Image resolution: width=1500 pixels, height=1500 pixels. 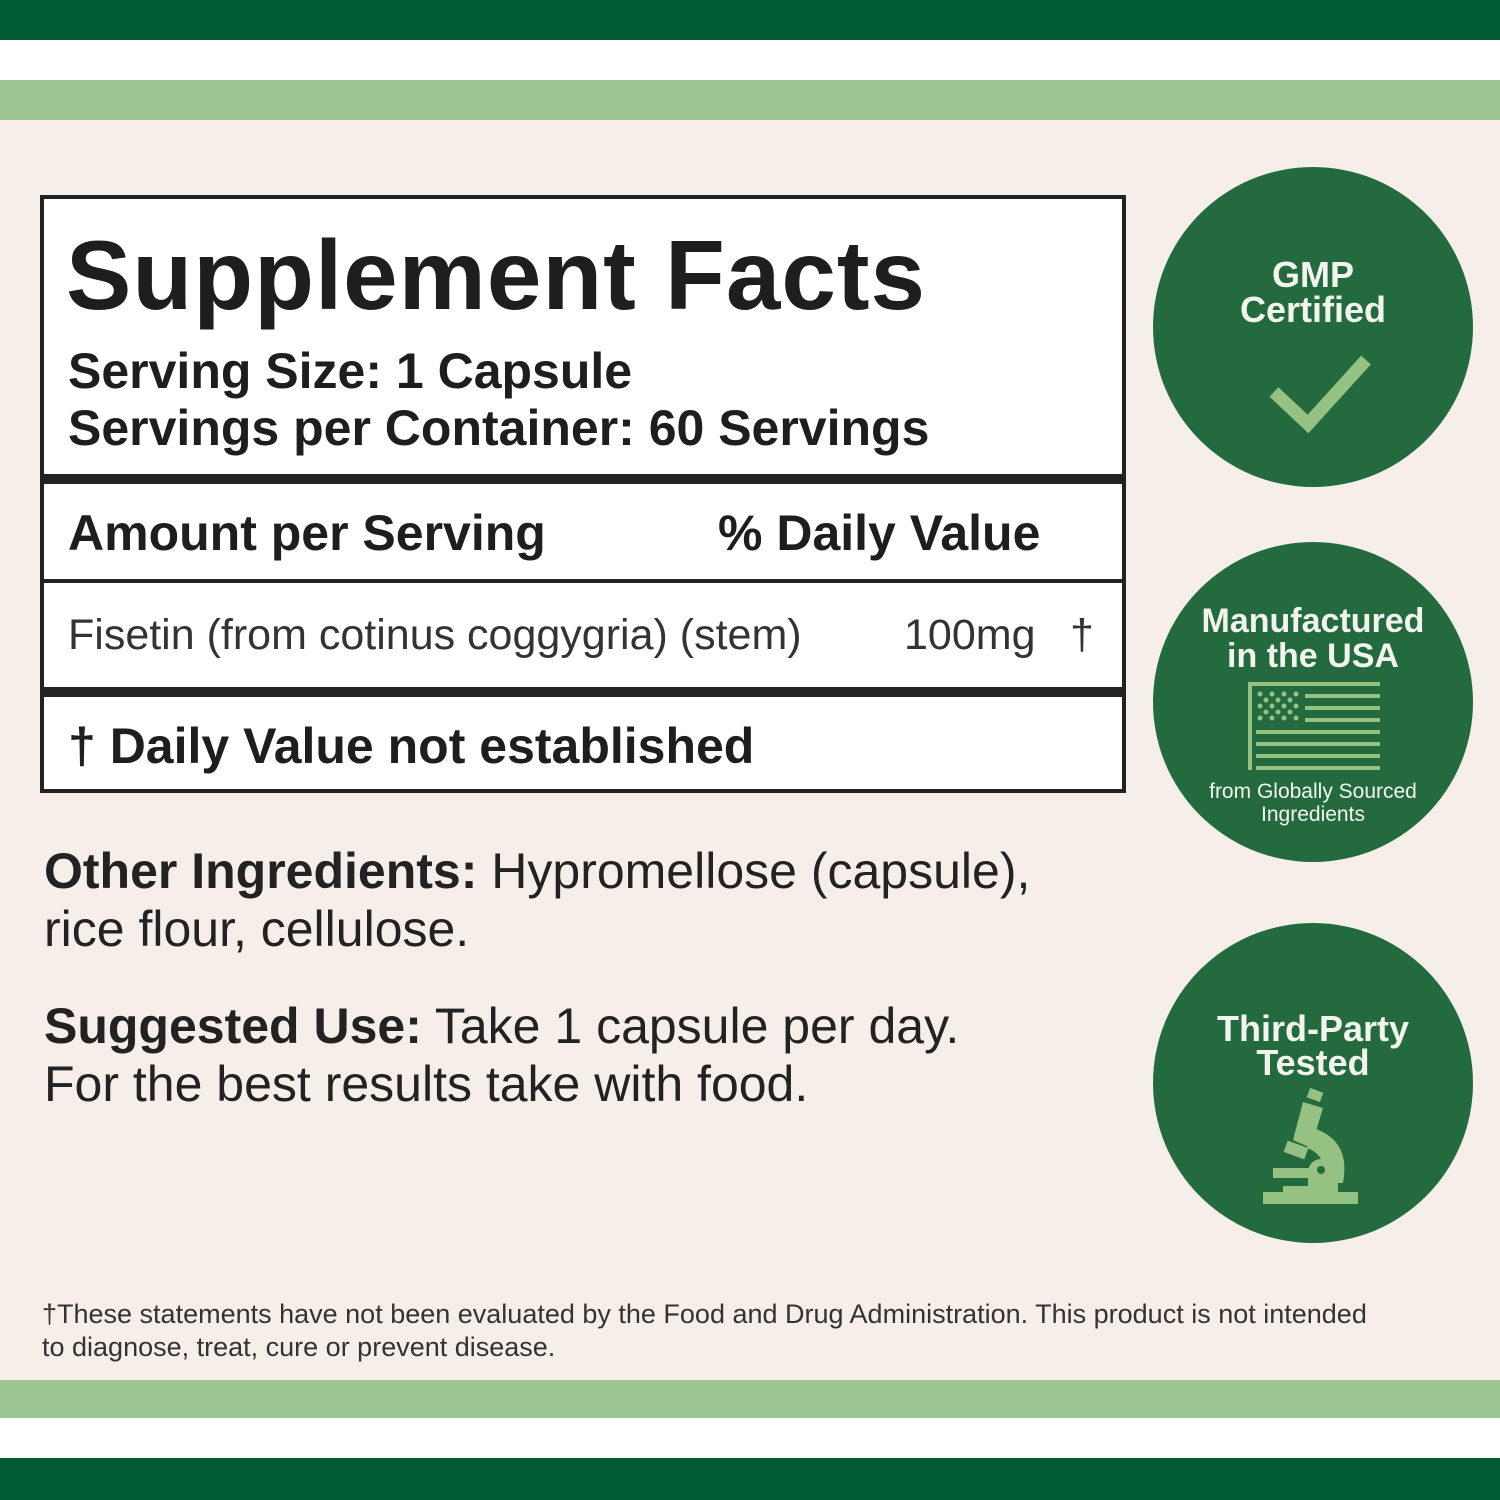 What do you see at coordinates (750, 60) in the screenshot?
I see `top-white-band` at bounding box center [750, 60].